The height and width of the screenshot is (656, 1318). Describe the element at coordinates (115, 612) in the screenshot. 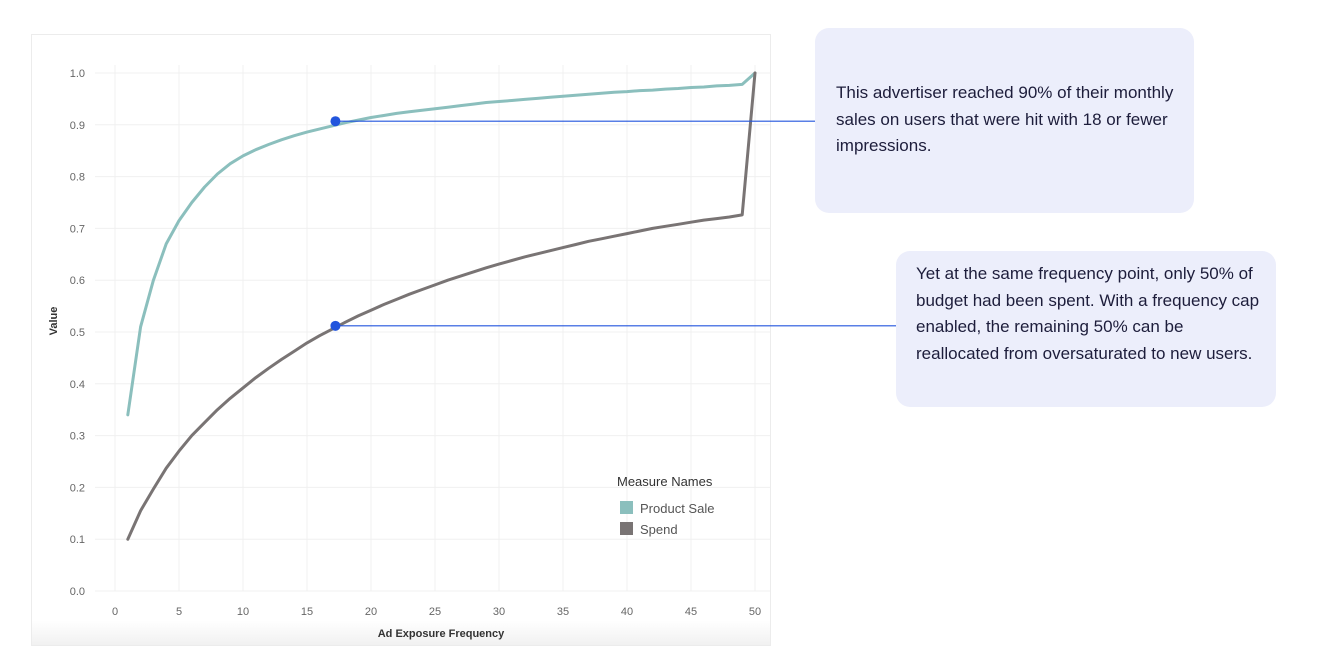

I see `x-tick-label: 0` at that location.